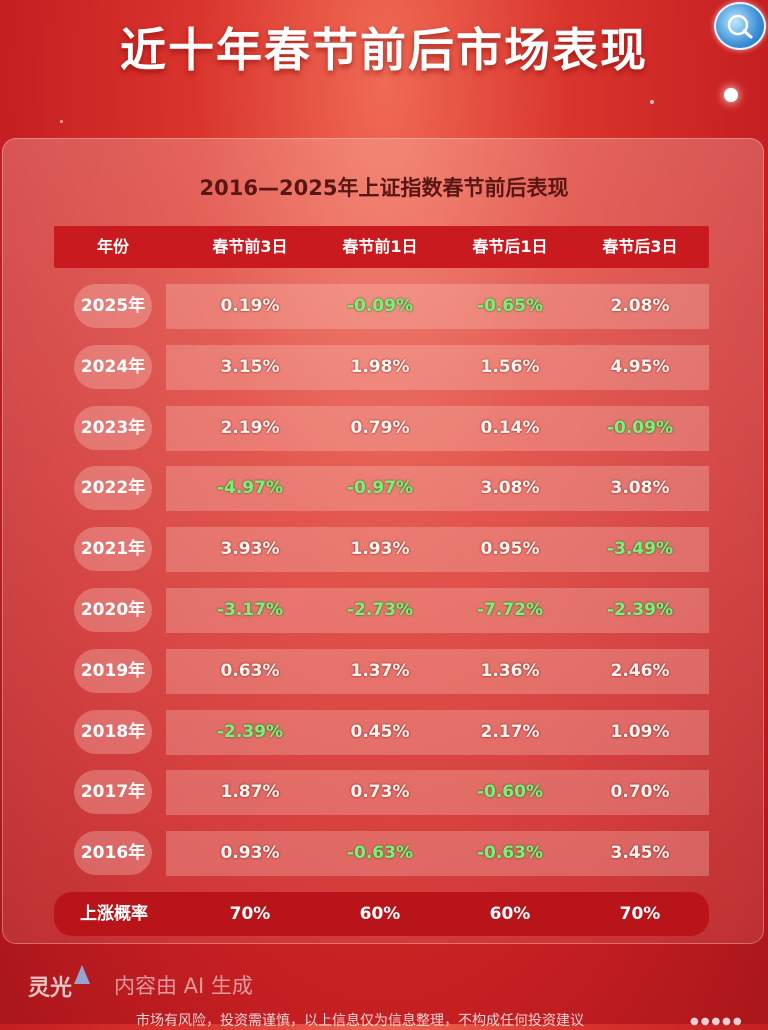  Describe the element at coordinates (113, 306) in the screenshot. I see `year-label: 2025年` at that location.